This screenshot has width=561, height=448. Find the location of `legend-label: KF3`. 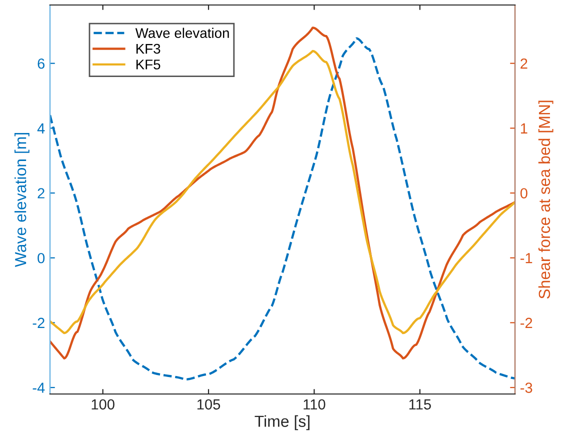

legend-label: KF3 is located at coordinates (148, 49).